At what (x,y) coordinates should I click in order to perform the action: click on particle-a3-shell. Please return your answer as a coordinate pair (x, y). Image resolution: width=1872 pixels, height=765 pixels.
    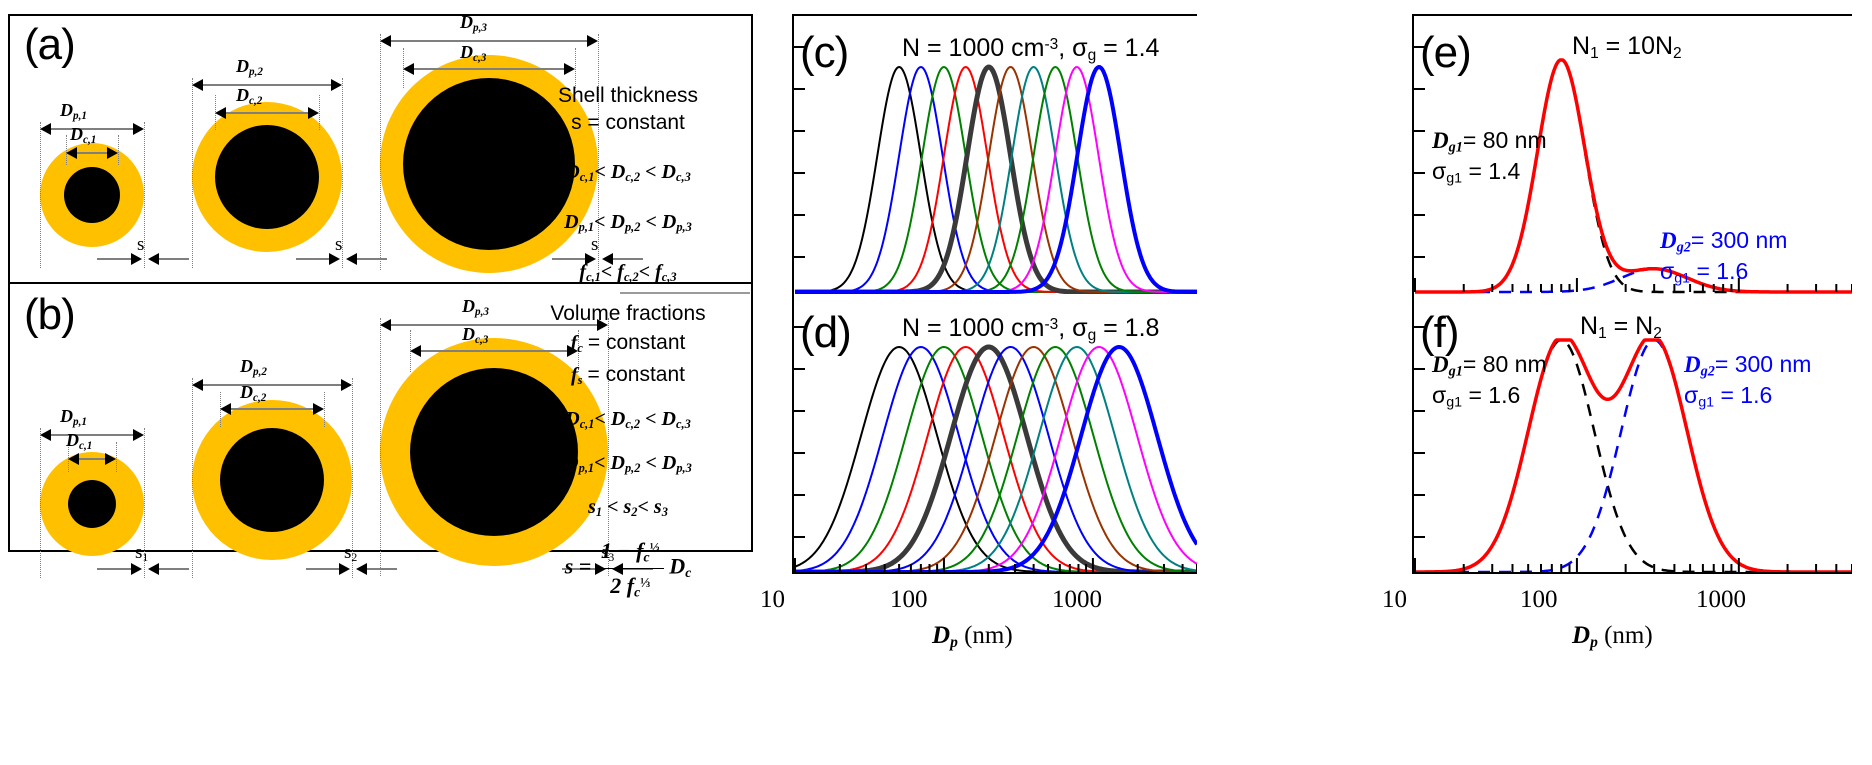
    Looking at the image, I should click on (489, 164).